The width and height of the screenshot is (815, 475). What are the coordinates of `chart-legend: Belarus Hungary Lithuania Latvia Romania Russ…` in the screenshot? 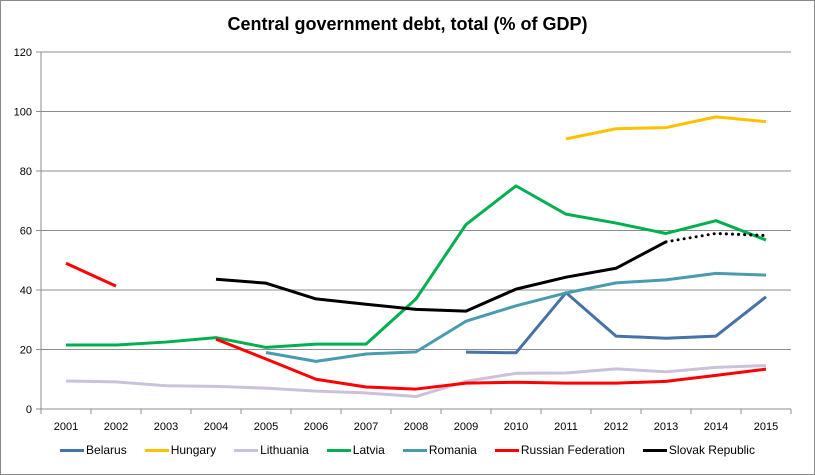 It's located at (407, 450).